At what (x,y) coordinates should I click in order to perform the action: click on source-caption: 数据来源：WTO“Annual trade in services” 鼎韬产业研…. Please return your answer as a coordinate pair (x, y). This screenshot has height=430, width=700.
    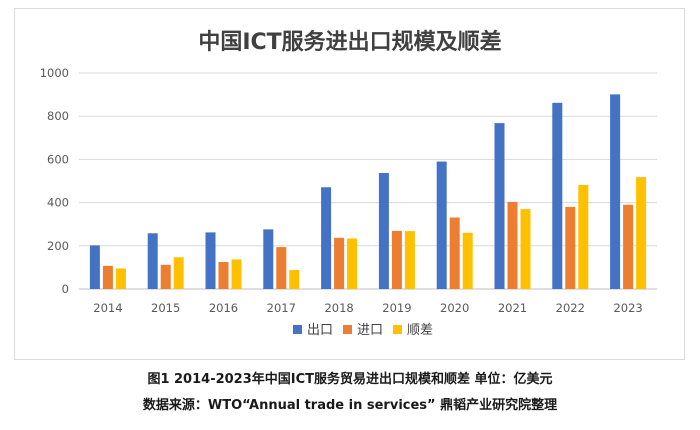
    Looking at the image, I should click on (350, 405).